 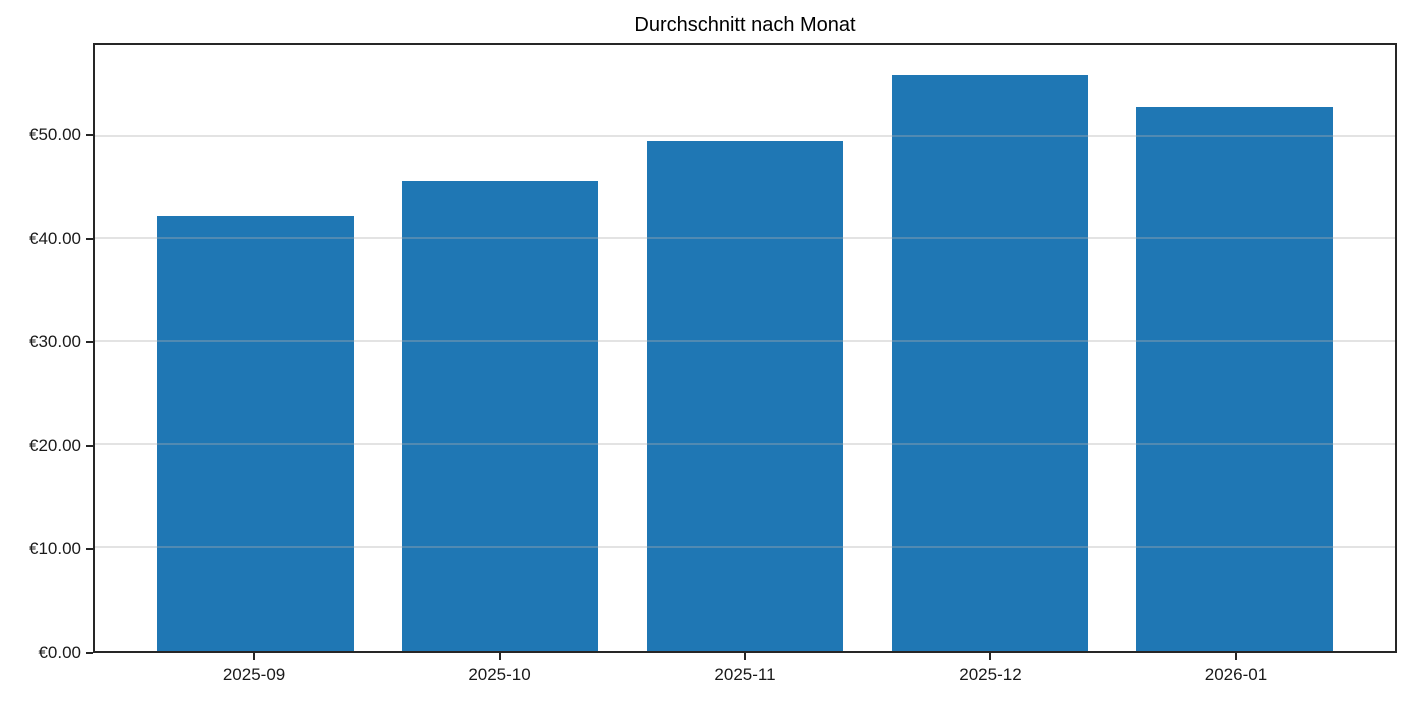 I want to click on x-tick-label-2026-01: 2026-01, so click(x=1236, y=674).